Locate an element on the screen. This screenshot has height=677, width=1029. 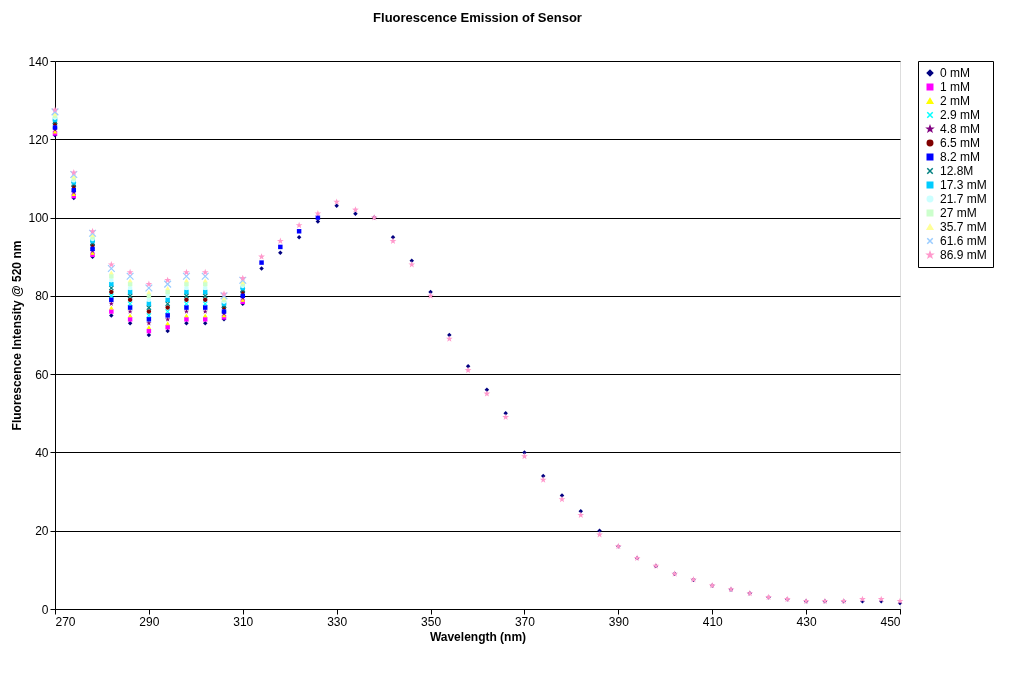
y-tick-label: 140 is located at coordinates (38, 61).